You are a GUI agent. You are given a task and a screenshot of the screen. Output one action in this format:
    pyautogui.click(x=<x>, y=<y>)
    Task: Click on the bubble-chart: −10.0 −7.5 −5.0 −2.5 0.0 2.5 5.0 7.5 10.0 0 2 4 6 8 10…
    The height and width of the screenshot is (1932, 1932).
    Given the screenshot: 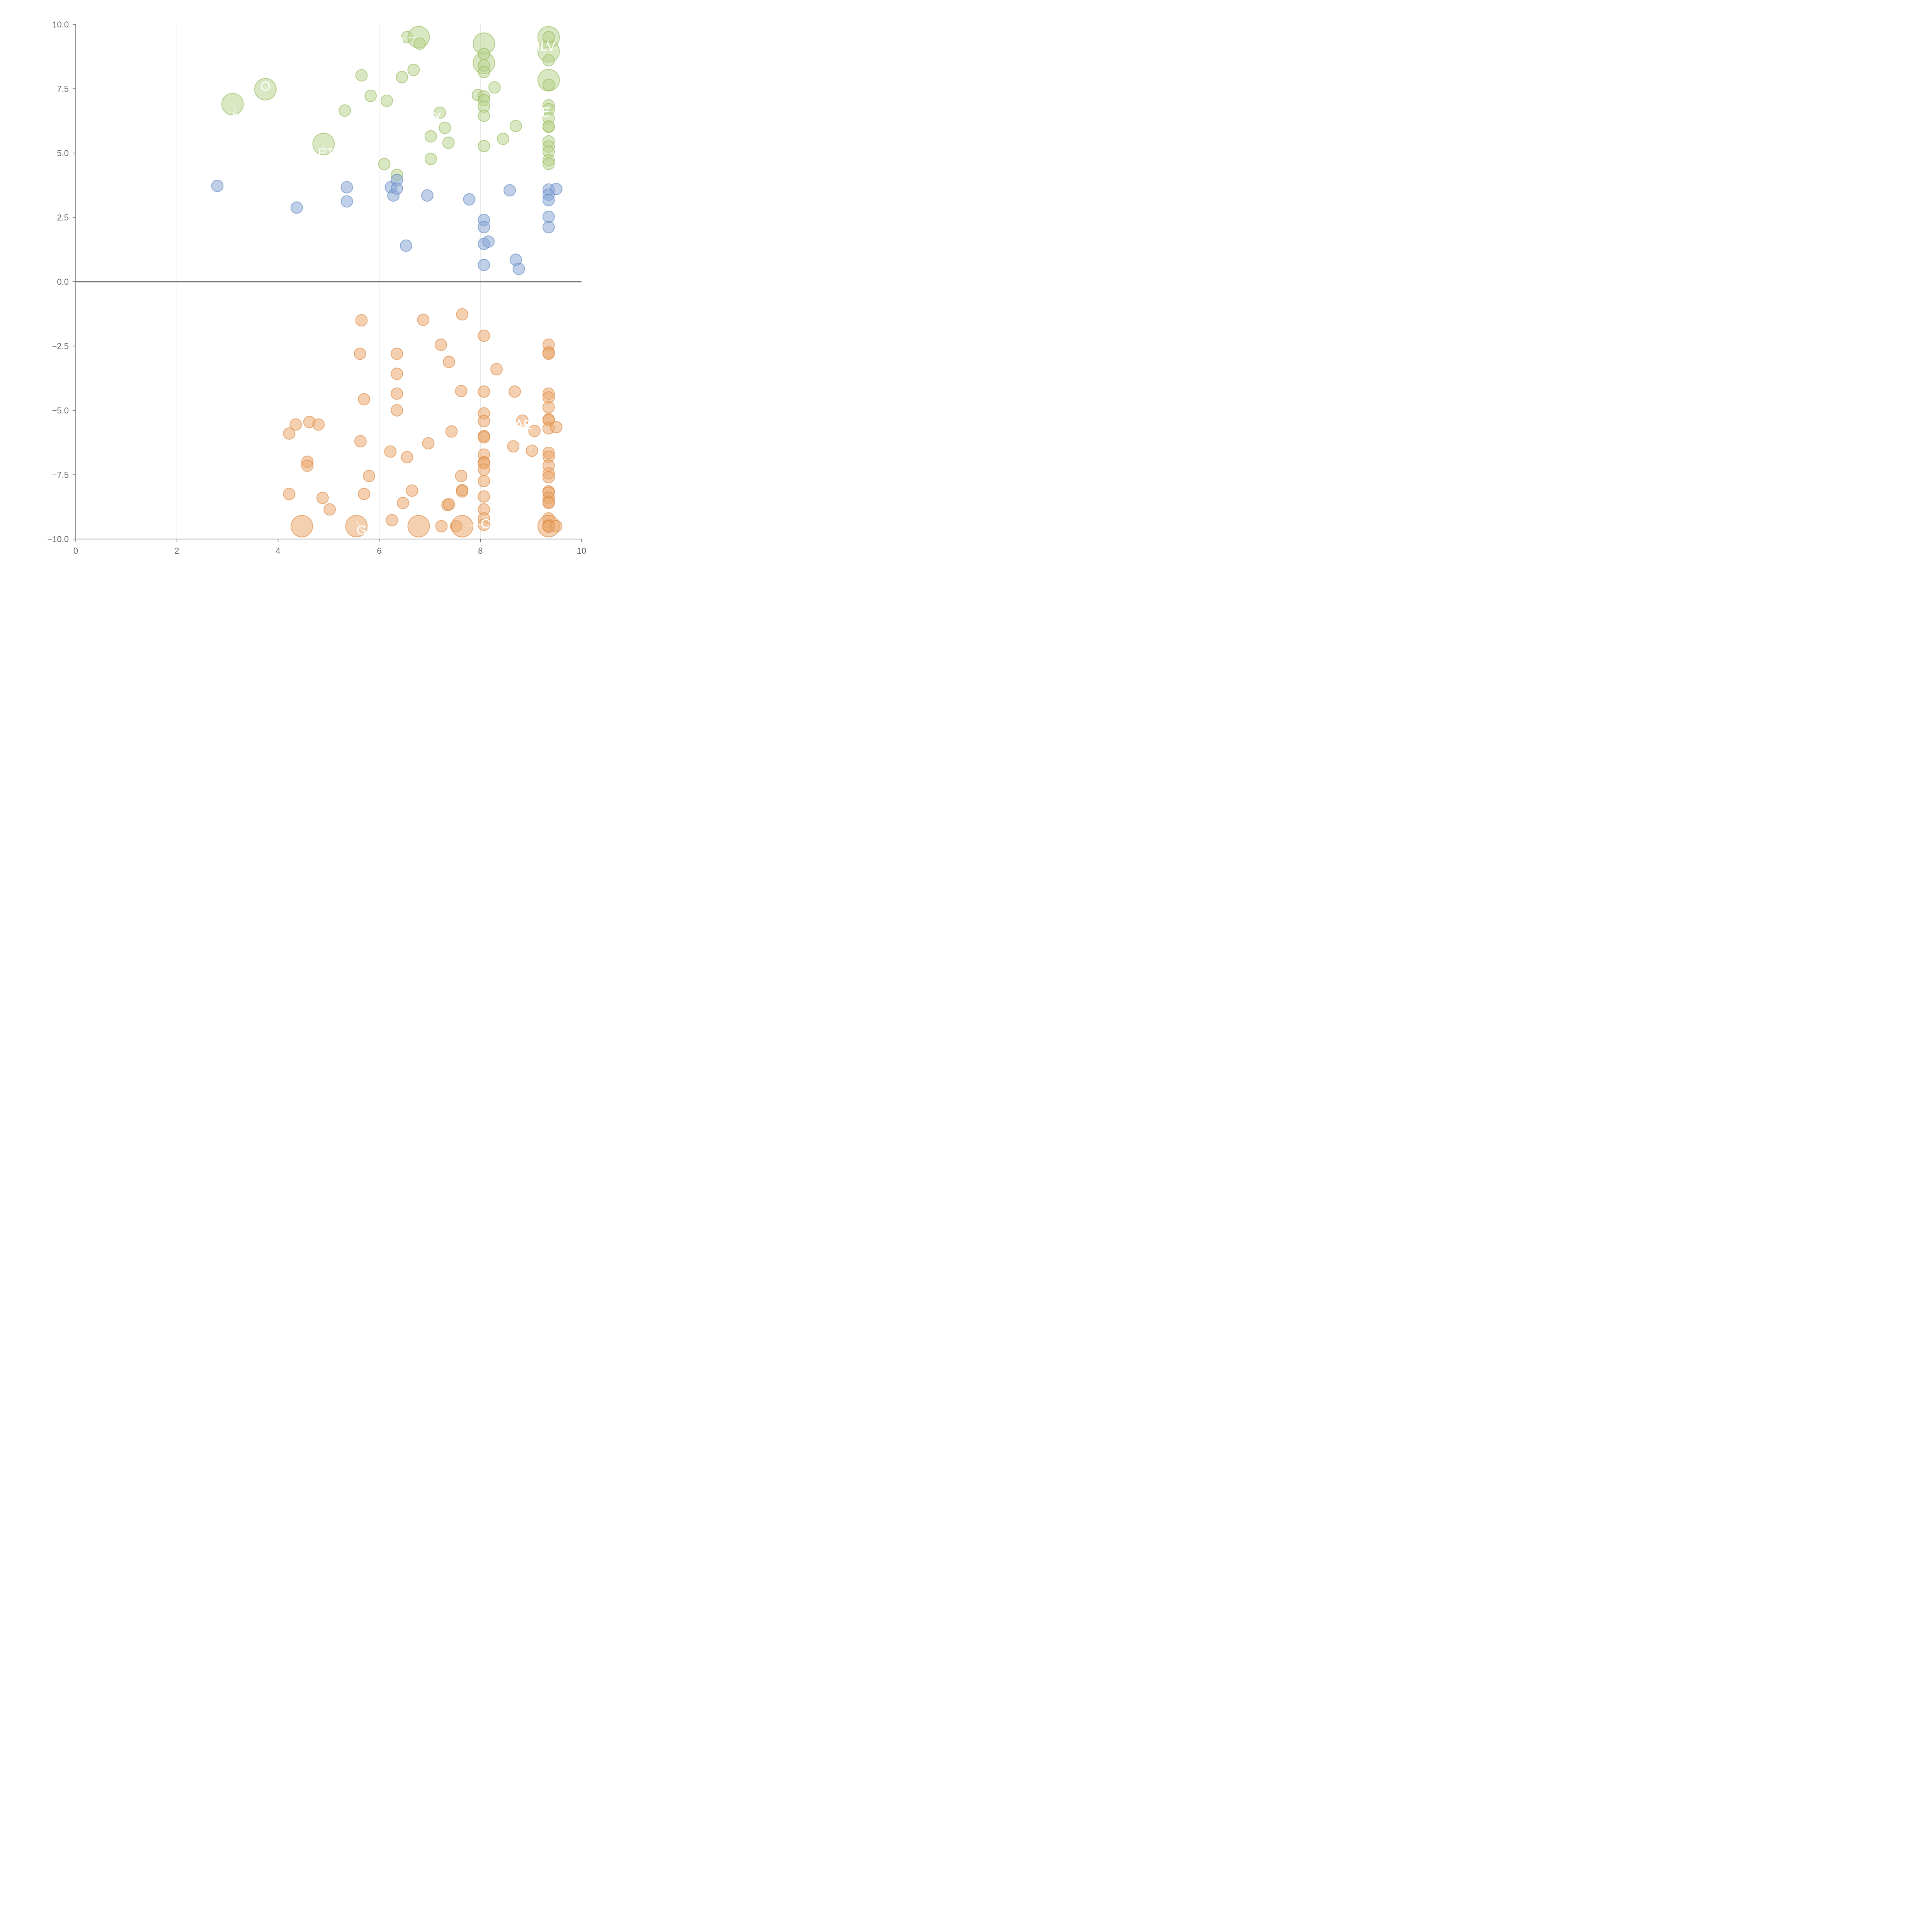 What is the action you would take?
    pyautogui.click(x=316, y=288)
    